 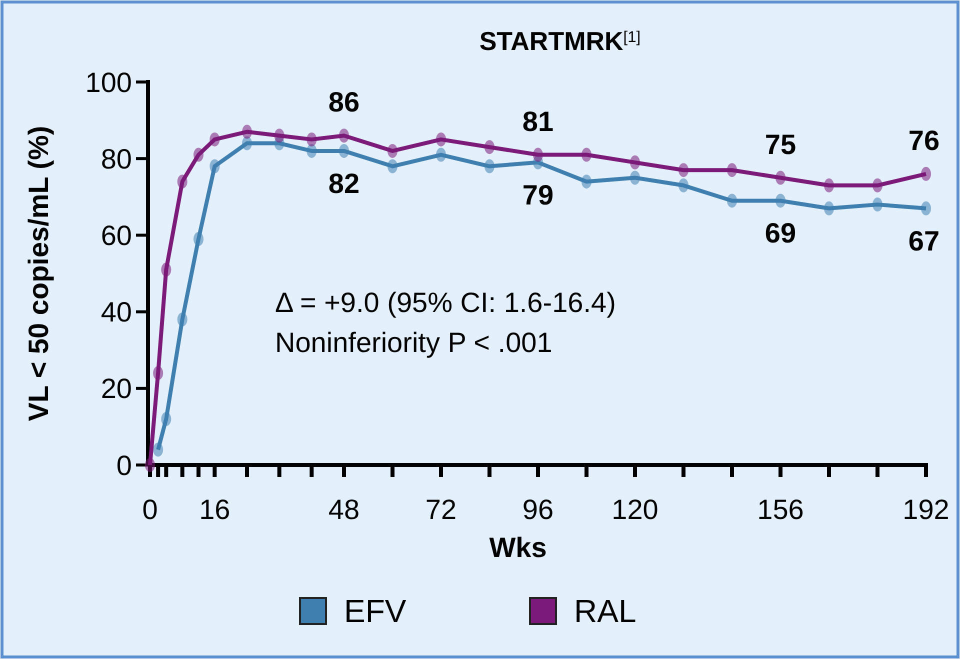 I want to click on y-tick-label: 60, so click(x=116, y=235).